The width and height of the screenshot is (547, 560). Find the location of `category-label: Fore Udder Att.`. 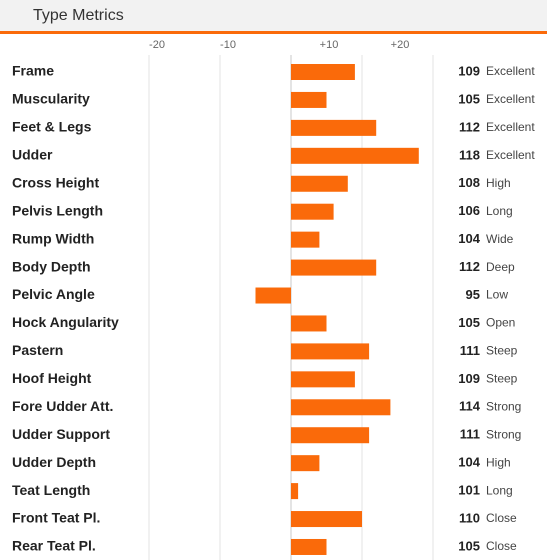

category-label: Fore Udder Att. is located at coordinates (62, 406).